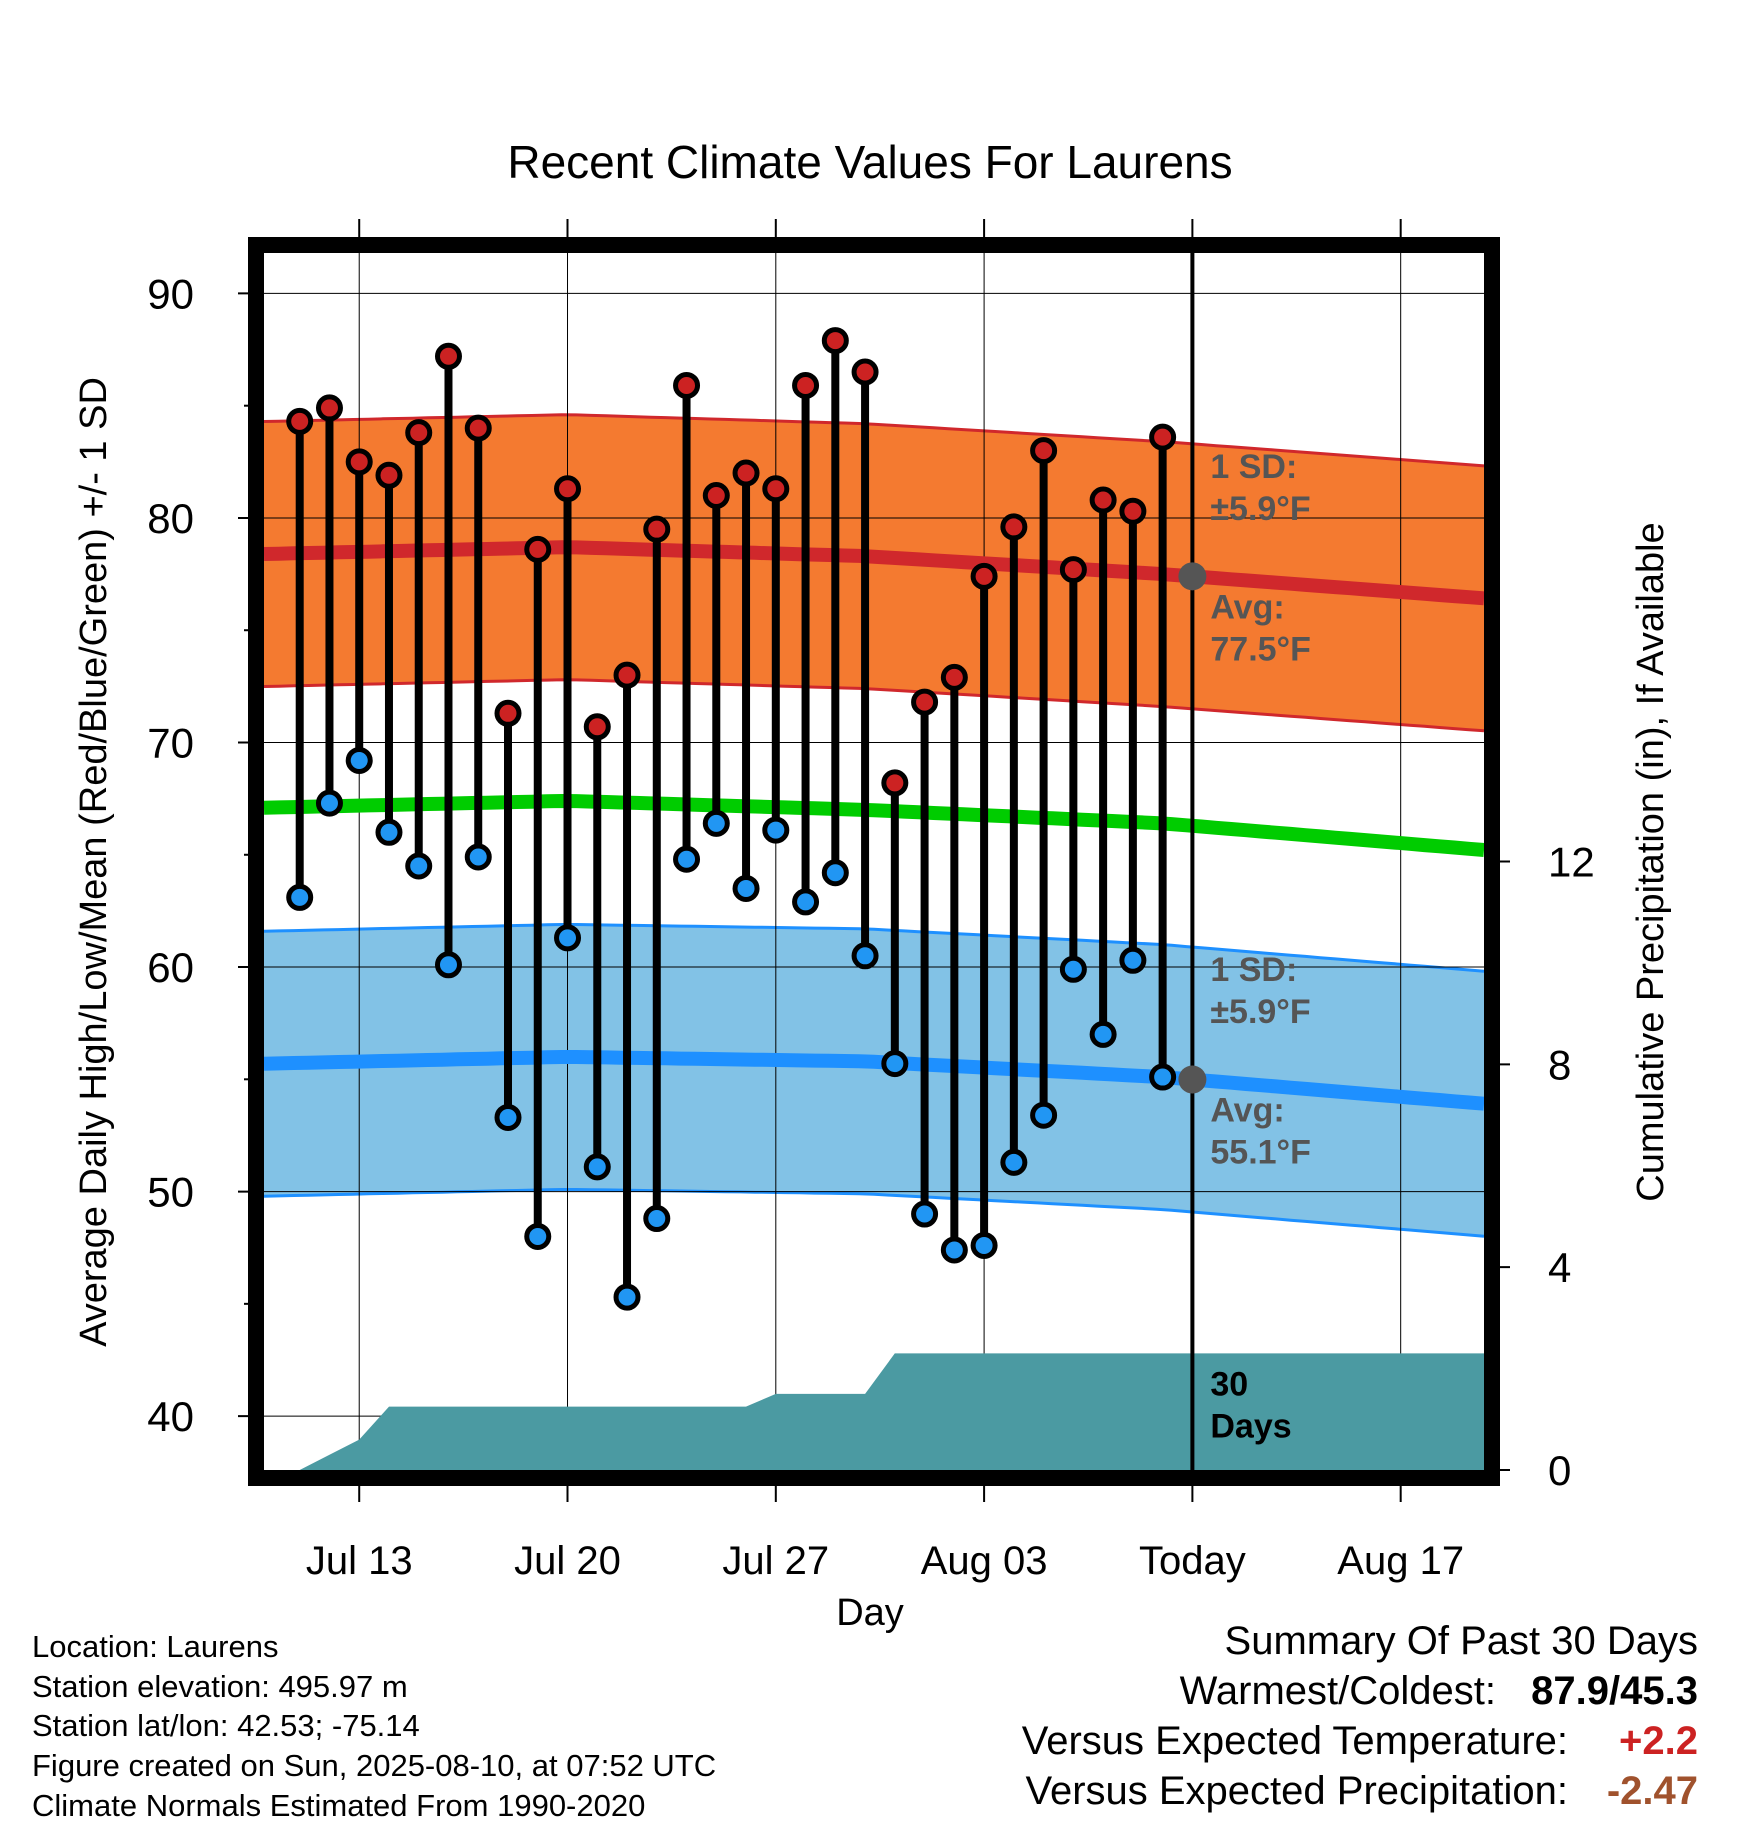 This screenshot has width=1748, height=1828. What do you see at coordinates (338, 1805) in the screenshot?
I see `footer-normals: Climate Normals Estimated From 1990-2020` at bounding box center [338, 1805].